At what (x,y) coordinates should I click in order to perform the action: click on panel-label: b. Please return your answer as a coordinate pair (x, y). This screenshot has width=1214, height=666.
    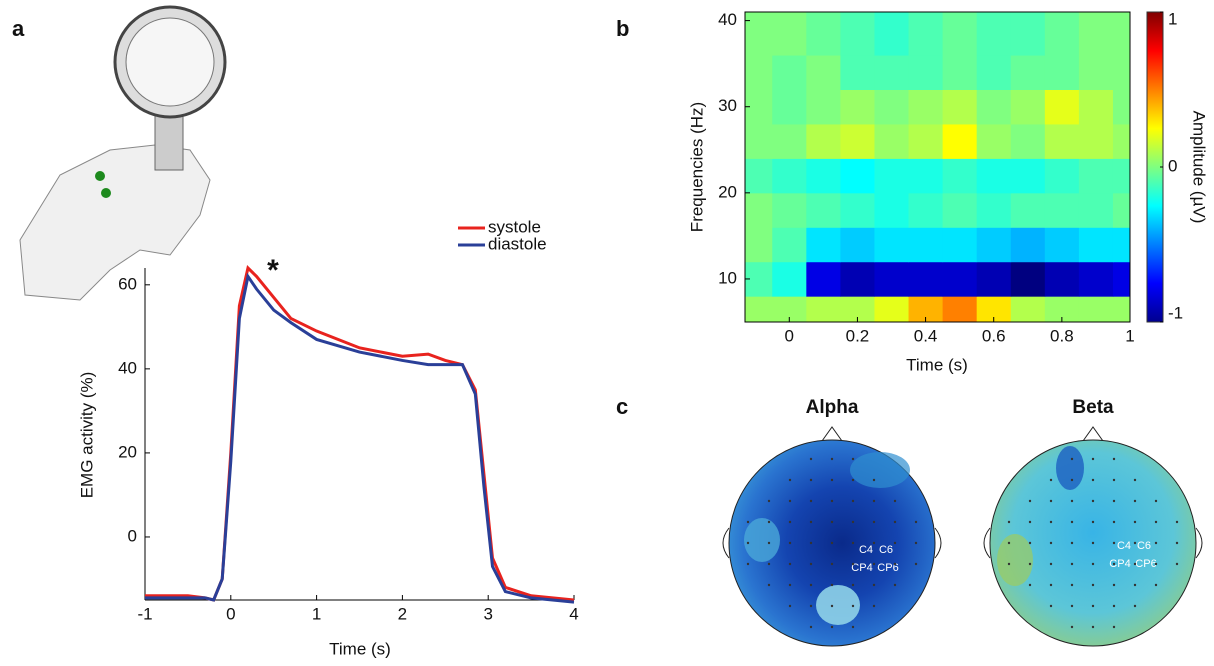
    Looking at the image, I should click on (622, 28).